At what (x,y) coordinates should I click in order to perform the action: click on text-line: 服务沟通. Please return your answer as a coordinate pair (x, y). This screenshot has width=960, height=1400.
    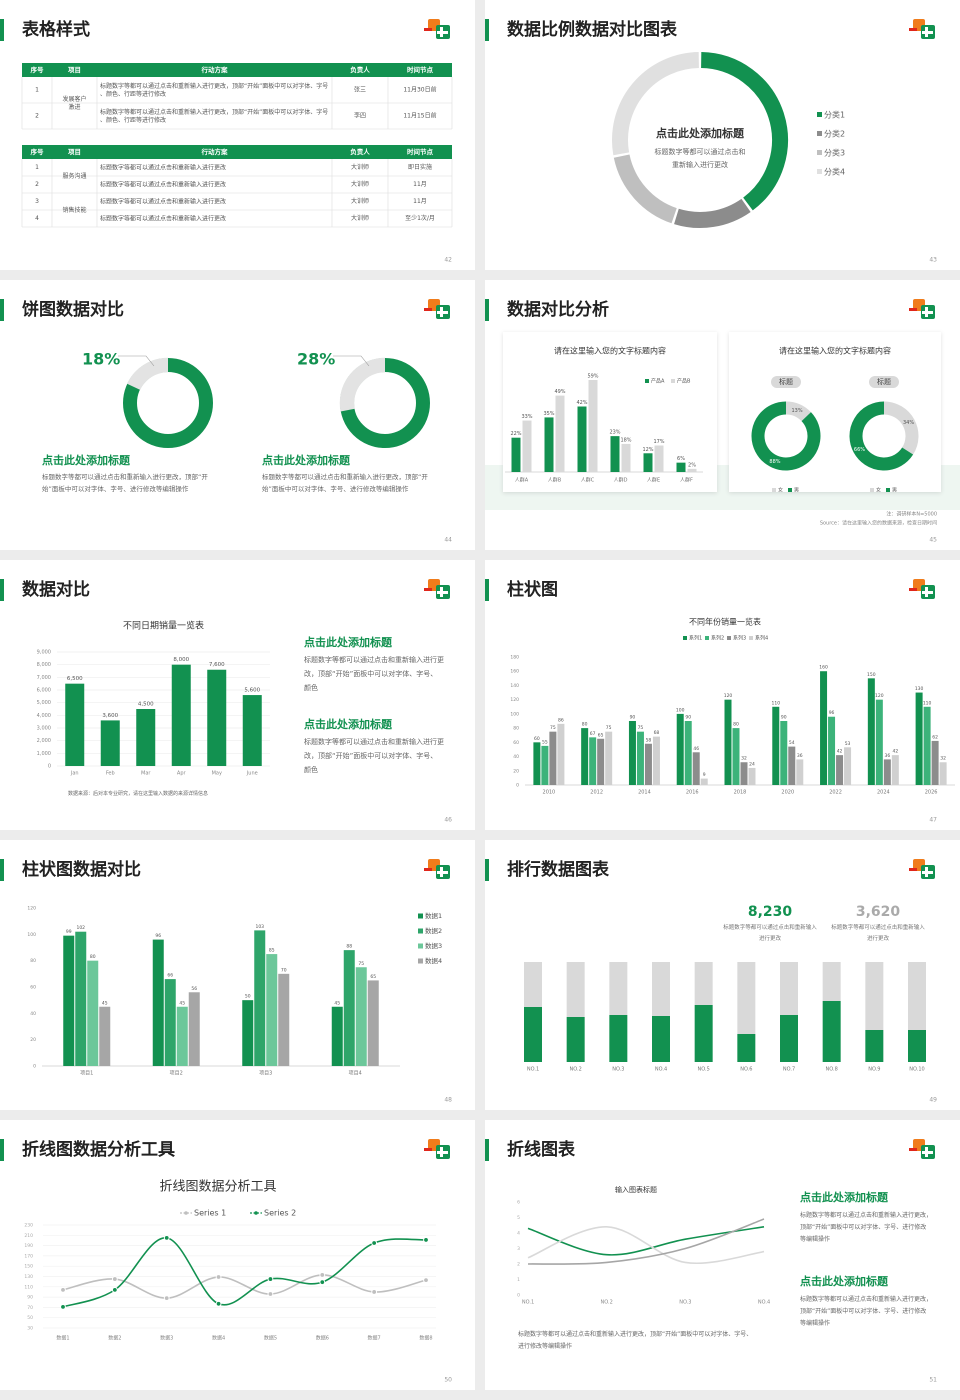
    Looking at the image, I should click on (74, 176).